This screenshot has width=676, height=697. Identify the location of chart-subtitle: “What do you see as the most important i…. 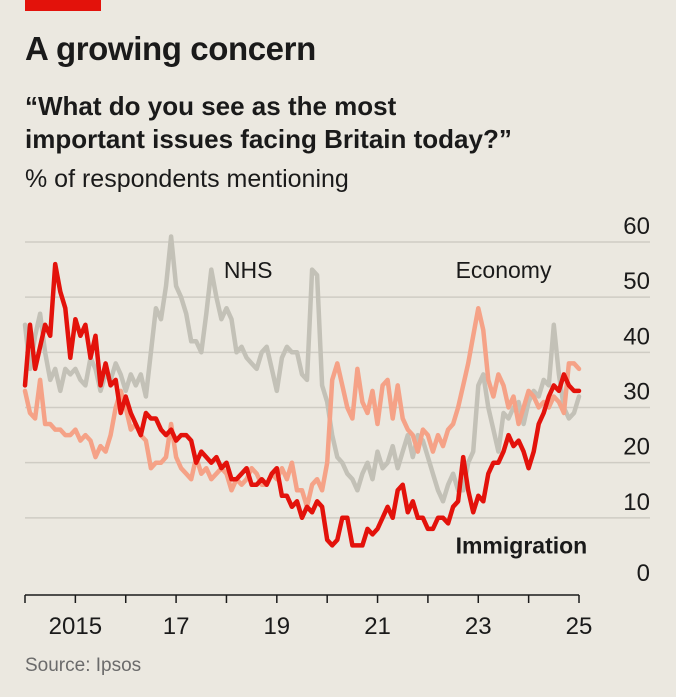
(268, 123).